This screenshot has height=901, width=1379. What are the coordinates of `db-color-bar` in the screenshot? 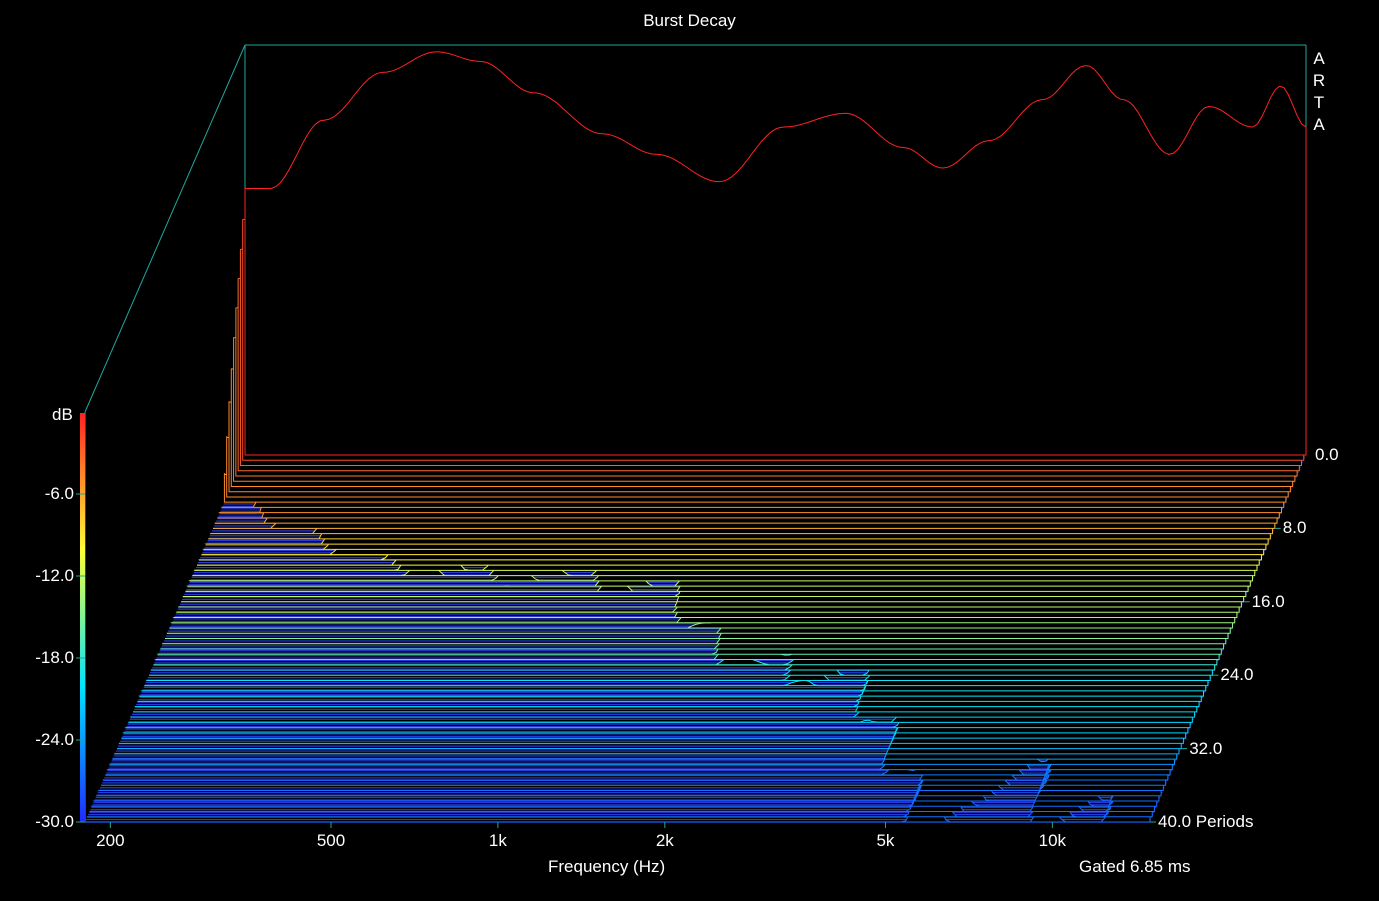 It's located at (82, 617).